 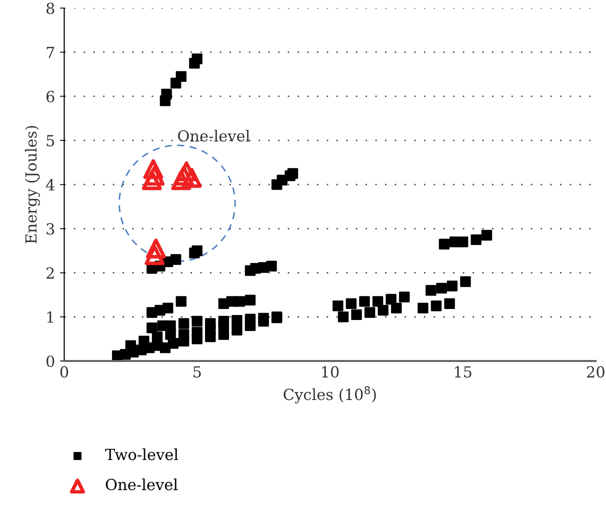 I want to click on y-tick-label: 4, so click(x=50, y=184).